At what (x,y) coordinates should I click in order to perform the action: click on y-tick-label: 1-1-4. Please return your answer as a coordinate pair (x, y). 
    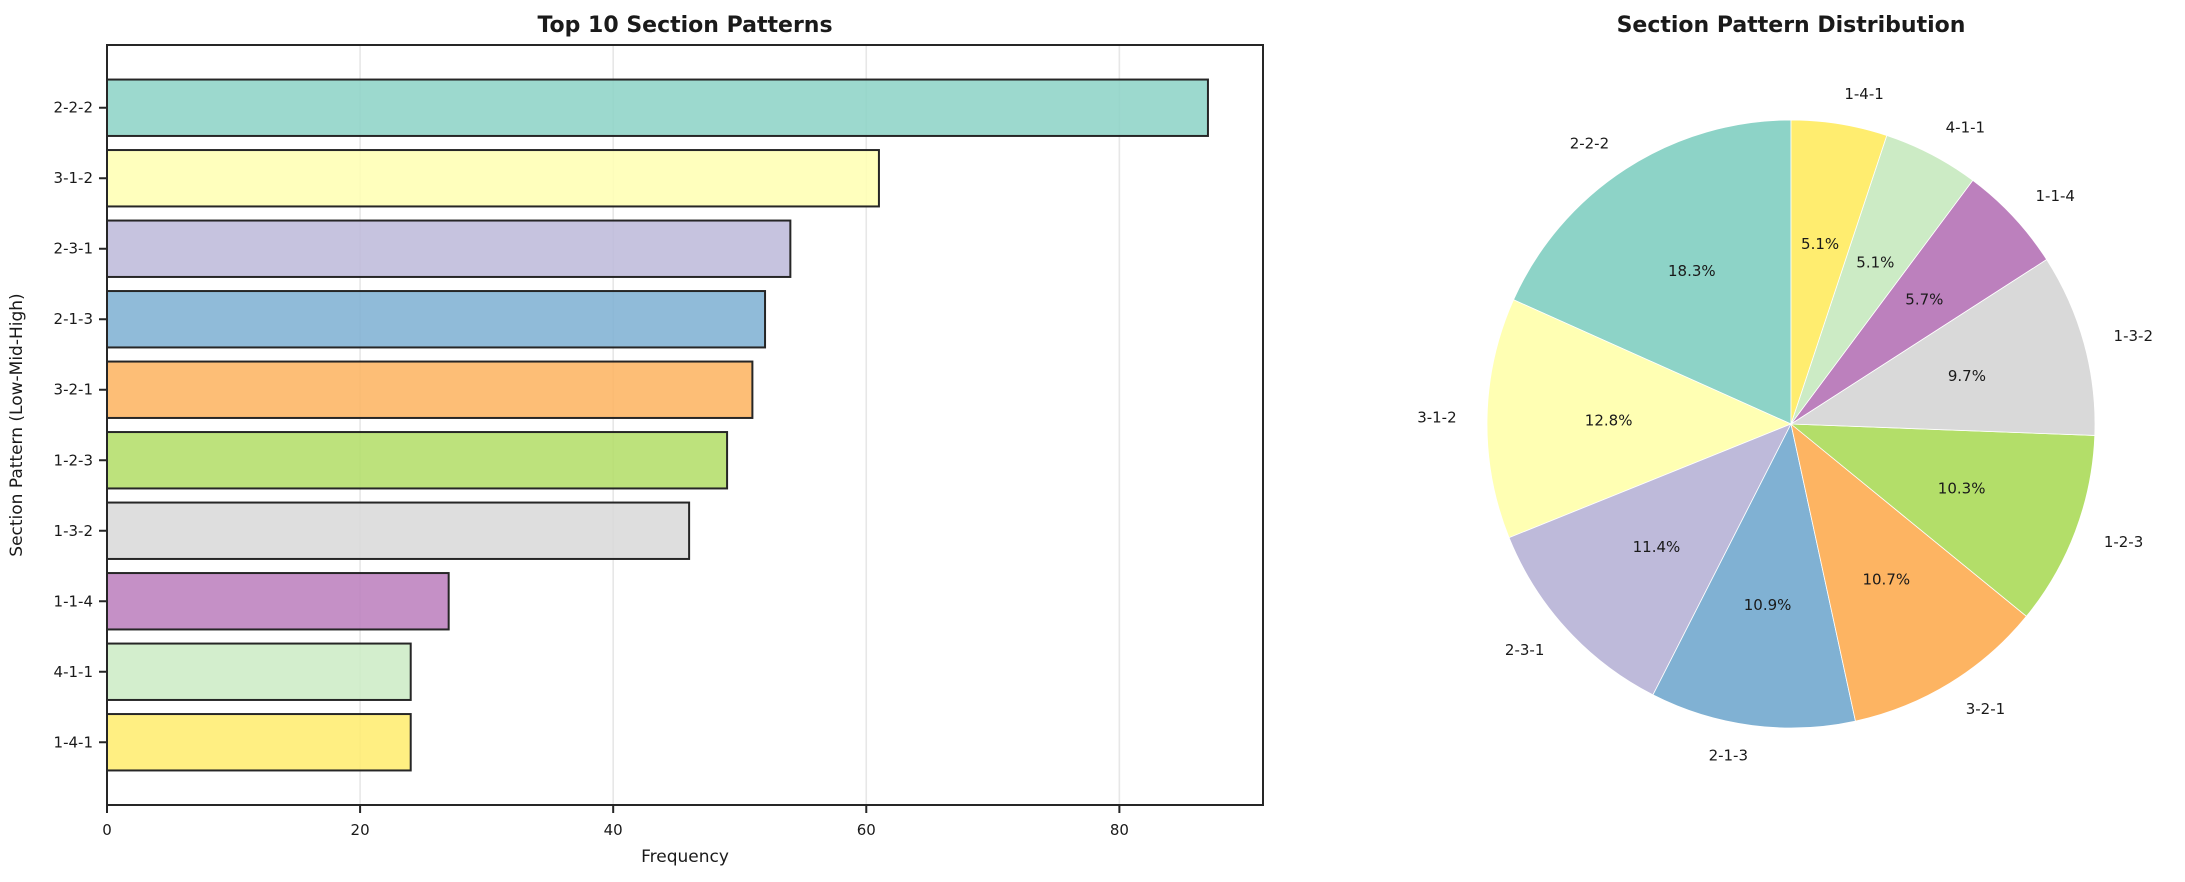
    Looking at the image, I should click on (73, 601).